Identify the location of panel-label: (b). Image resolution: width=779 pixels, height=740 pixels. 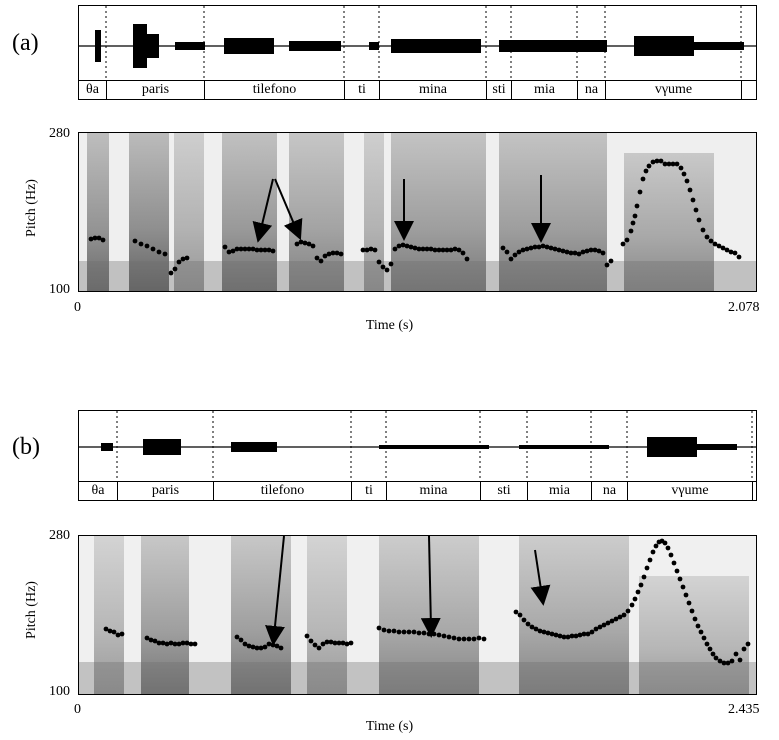
(26, 447).